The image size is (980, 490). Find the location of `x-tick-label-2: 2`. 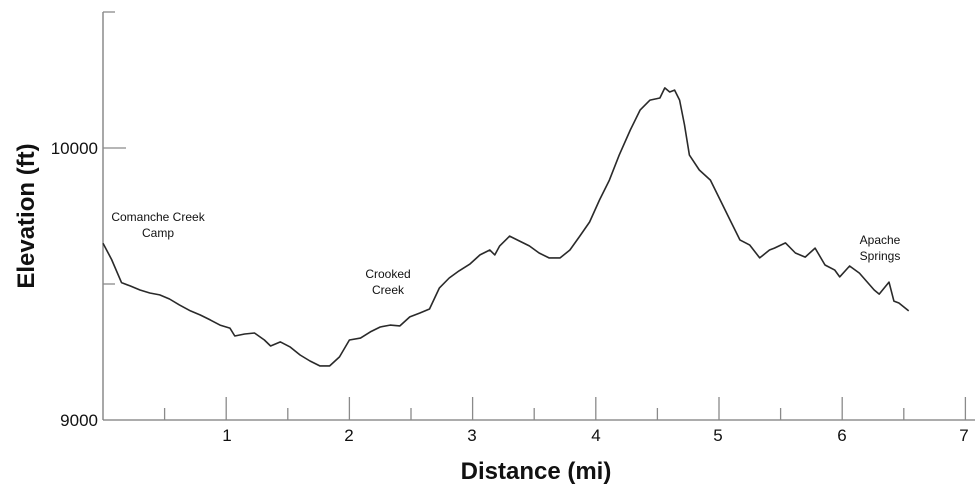

x-tick-label-2: 2 is located at coordinates (348, 435).